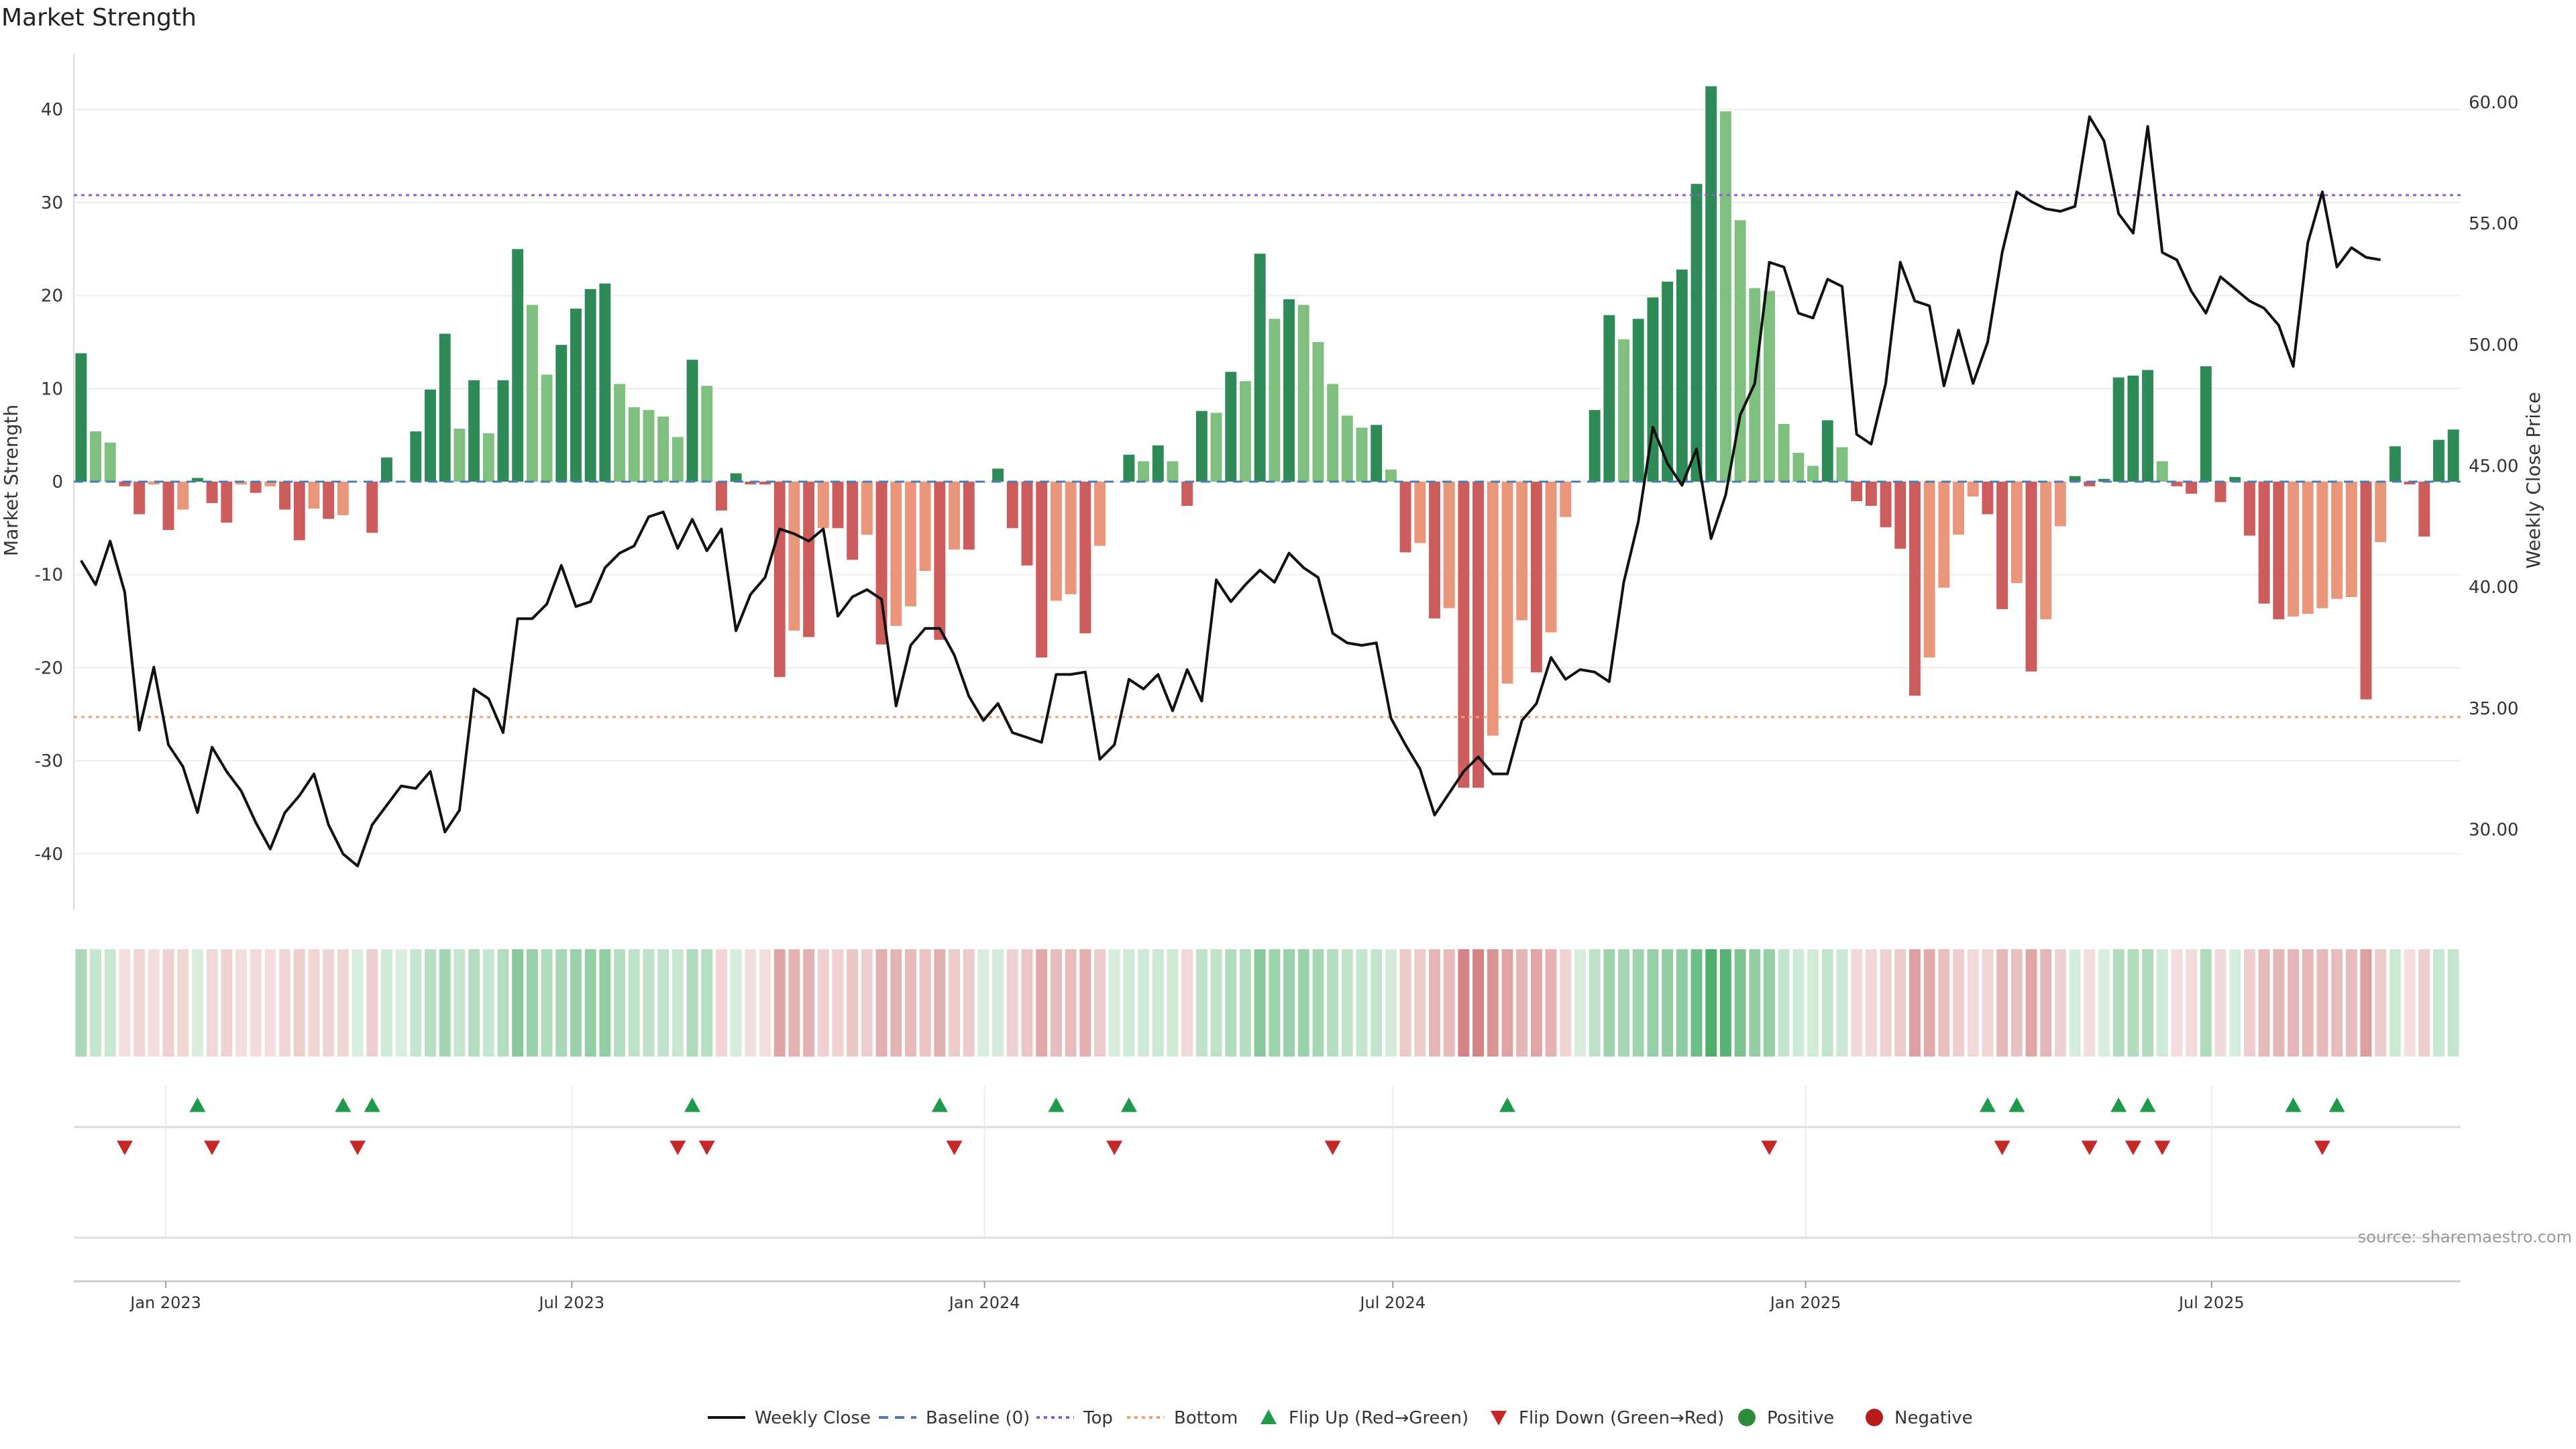 The height and width of the screenshot is (1449, 2576). I want to click on legend-item: Positive, so click(1786, 1418).